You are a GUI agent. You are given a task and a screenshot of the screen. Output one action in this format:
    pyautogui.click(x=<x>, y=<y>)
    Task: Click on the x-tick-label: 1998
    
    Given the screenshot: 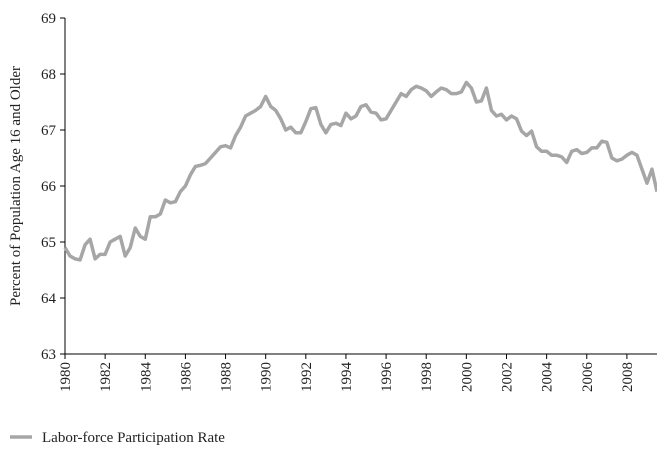 What is the action you would take?
    pyautogui.click(x=427, y=377)
    